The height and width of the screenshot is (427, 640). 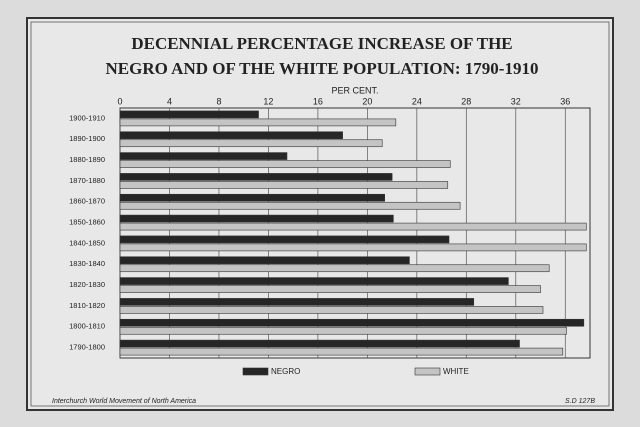 I want to click on y-tick-label: 1860-1870, so click(x=87, y=201).